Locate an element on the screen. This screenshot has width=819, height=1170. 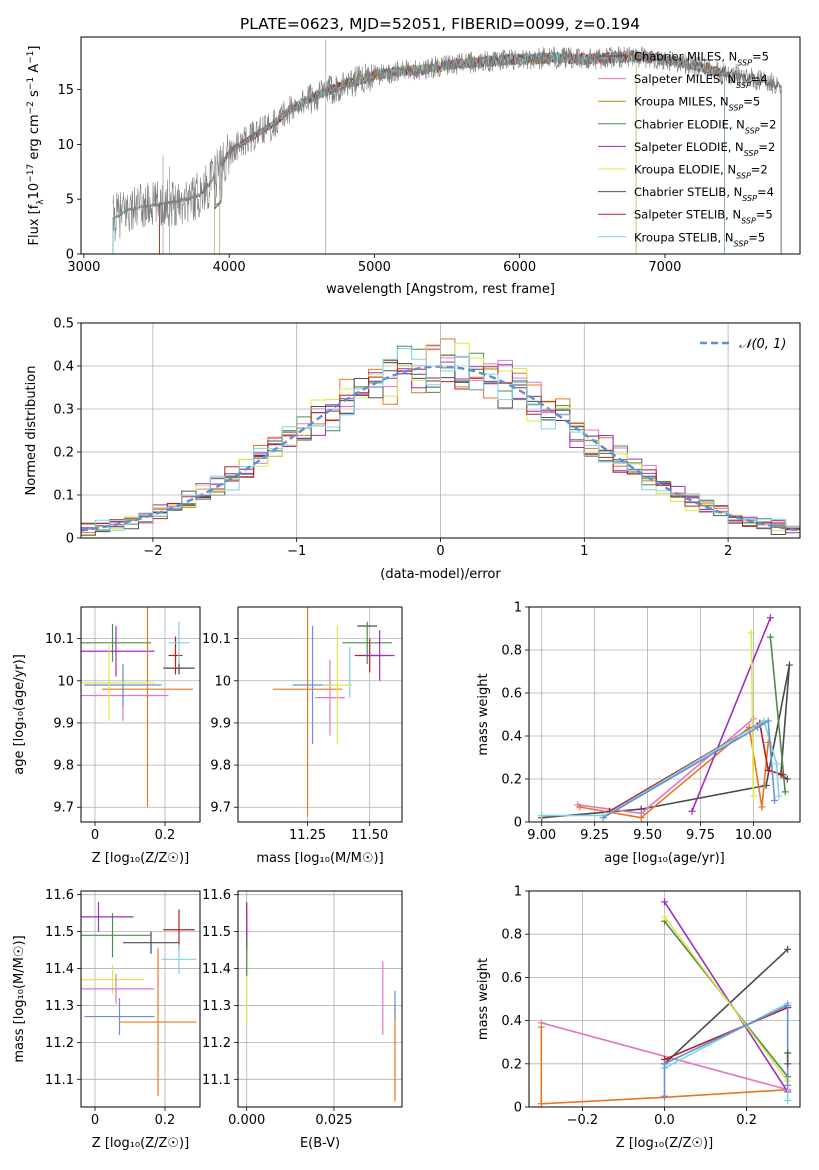
x-tick-label: 5000 is located at coordinates (374, 267).